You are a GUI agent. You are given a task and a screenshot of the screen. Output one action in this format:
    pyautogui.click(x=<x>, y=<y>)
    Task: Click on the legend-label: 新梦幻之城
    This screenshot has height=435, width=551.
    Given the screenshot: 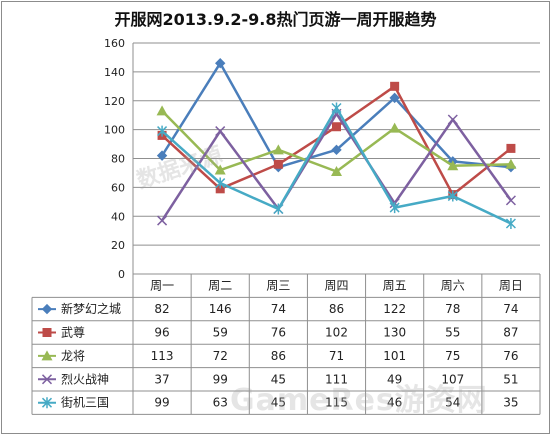 What is the action you would take?
    pyautogui.click(x=91, y=308)
    